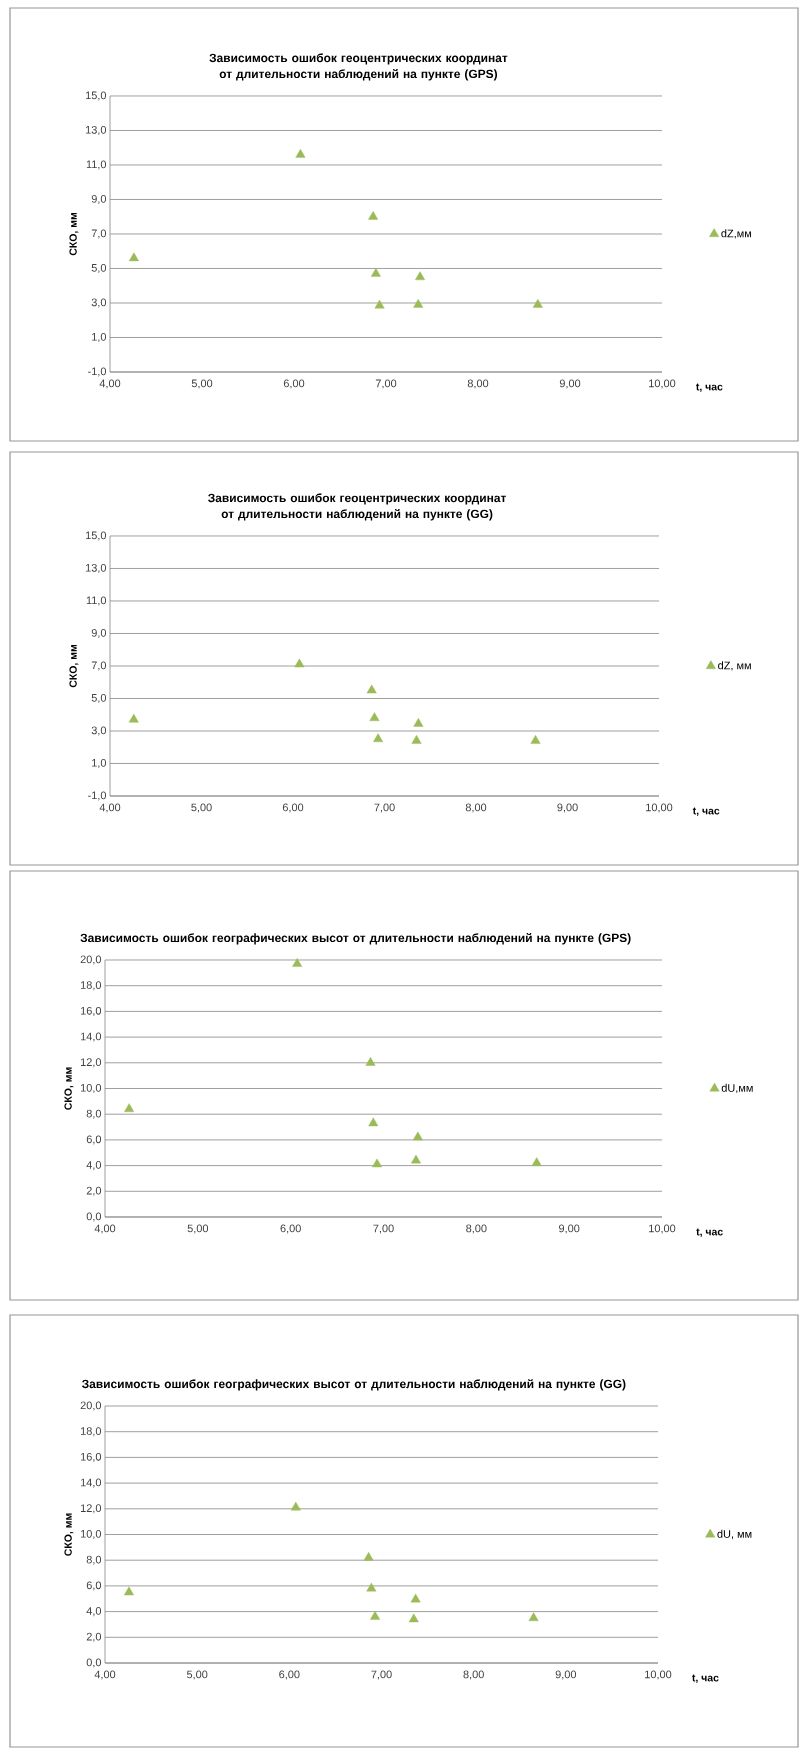  I want to click on chart-title: Зависимость ошибок географических высот от длительности наблюдений на пункте (GPS), so click(355, 939).